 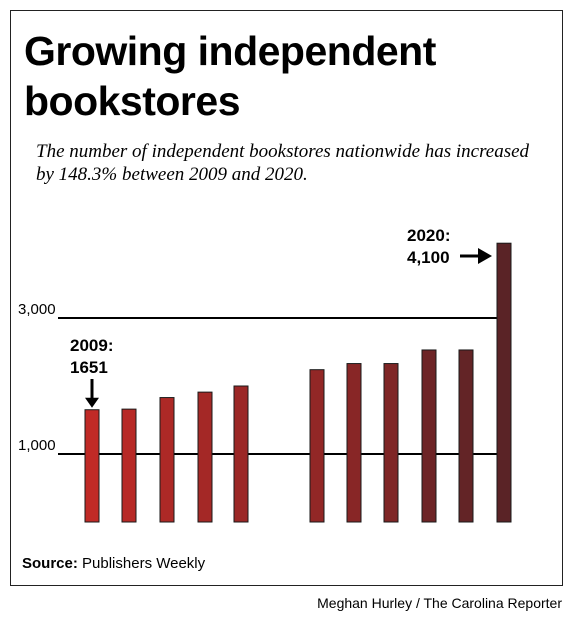 I want to click on start-annotation: 2009: 1651, so click(x=91, y=357).